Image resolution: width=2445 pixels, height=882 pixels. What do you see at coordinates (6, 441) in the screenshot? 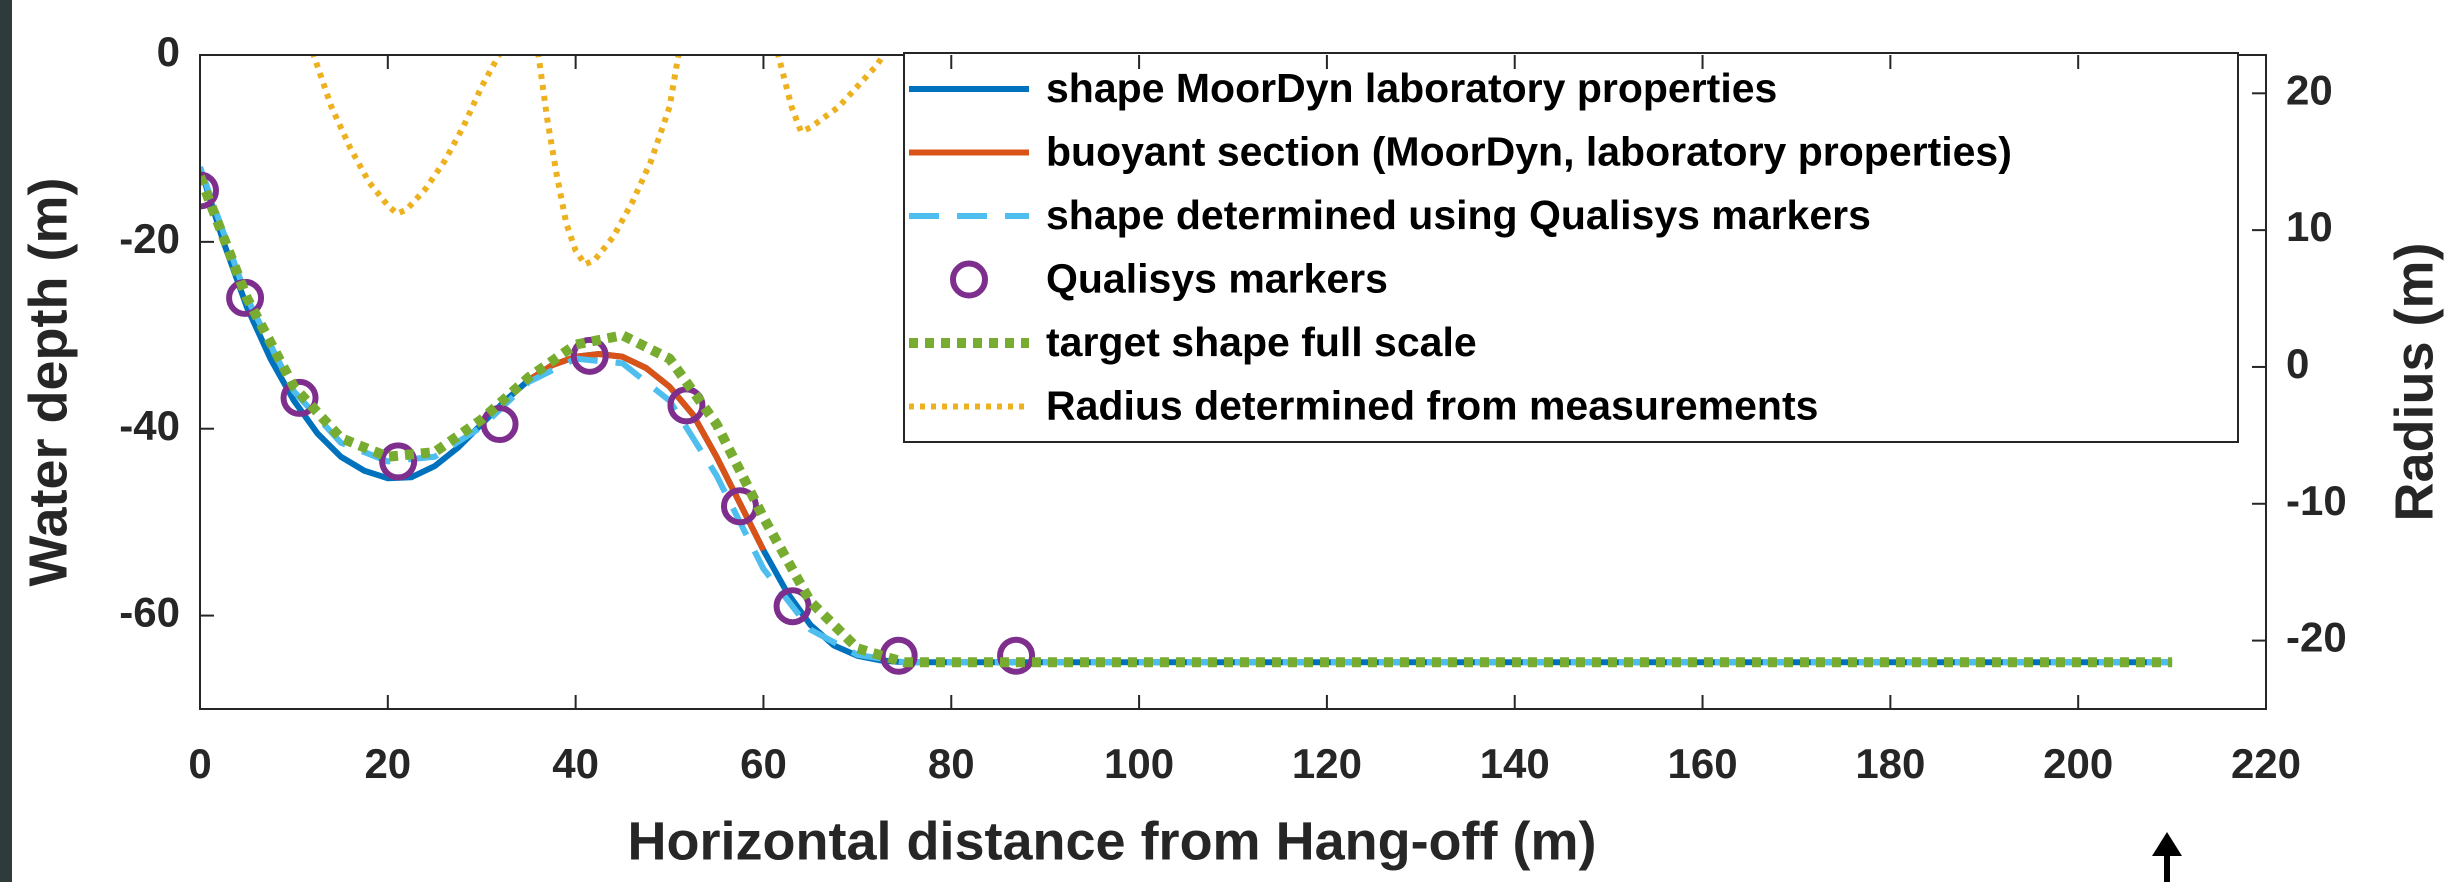
I see `edge-strip` at bounding box center [6, 441].